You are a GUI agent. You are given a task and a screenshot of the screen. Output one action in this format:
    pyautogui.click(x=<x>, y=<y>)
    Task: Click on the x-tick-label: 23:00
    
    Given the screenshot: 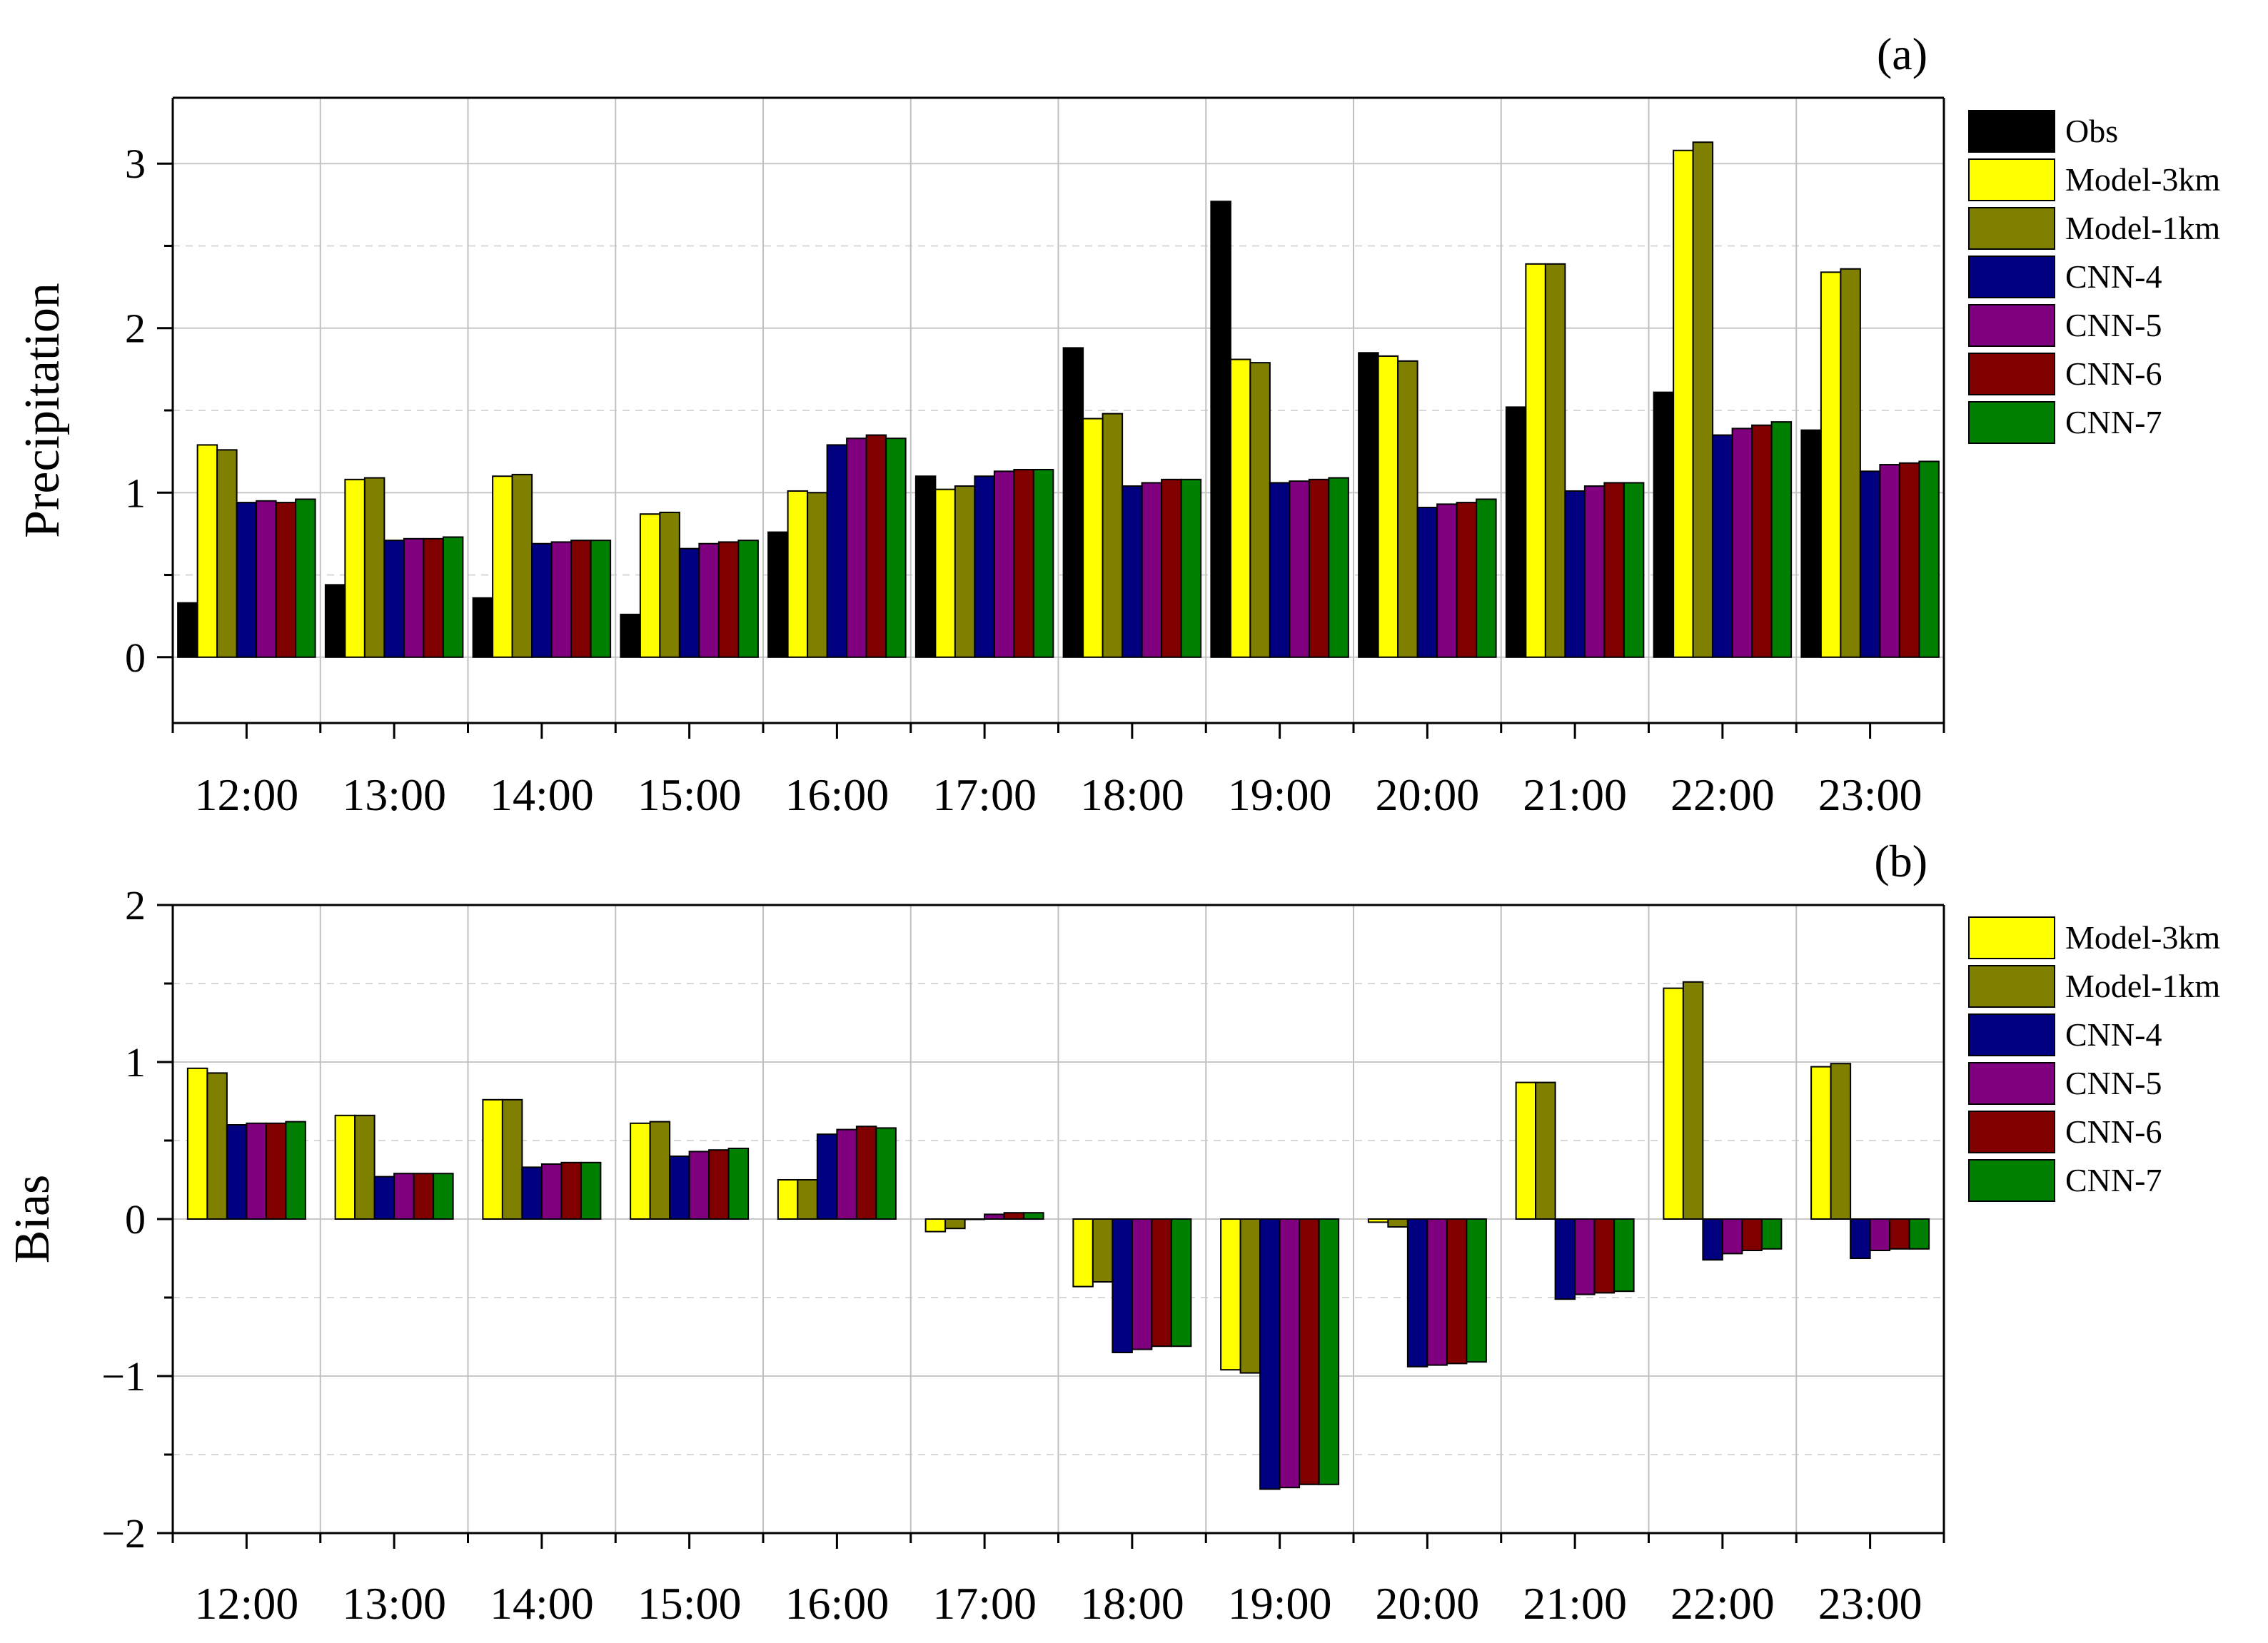 What is the action you would take?
    pyautogui.click(x=1870, y=794)
    